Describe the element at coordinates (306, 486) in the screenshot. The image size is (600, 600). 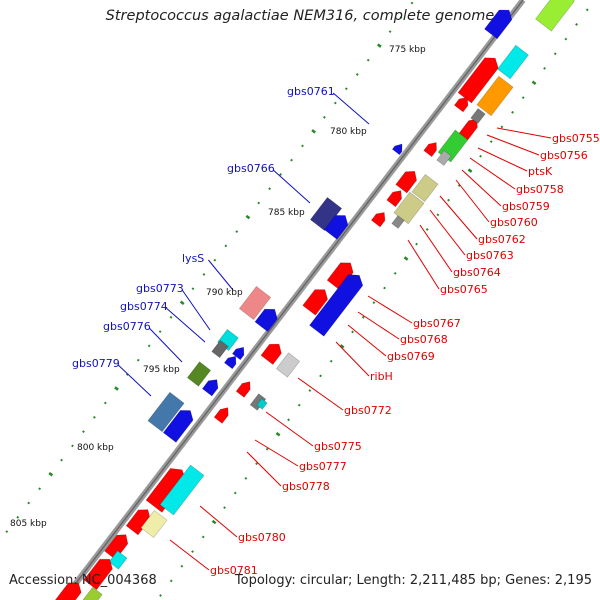
I see `gene-label-gbs0778: gbs0778` at that location.